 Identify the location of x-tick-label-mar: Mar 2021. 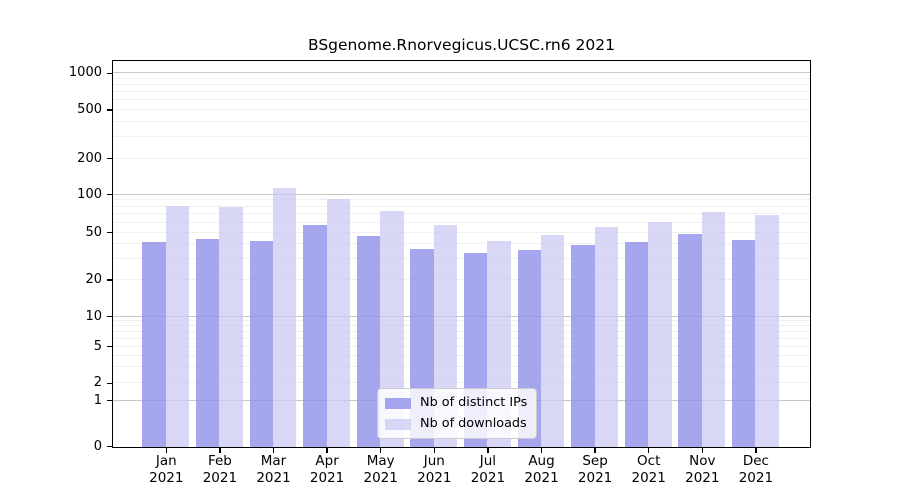
(273, 469).